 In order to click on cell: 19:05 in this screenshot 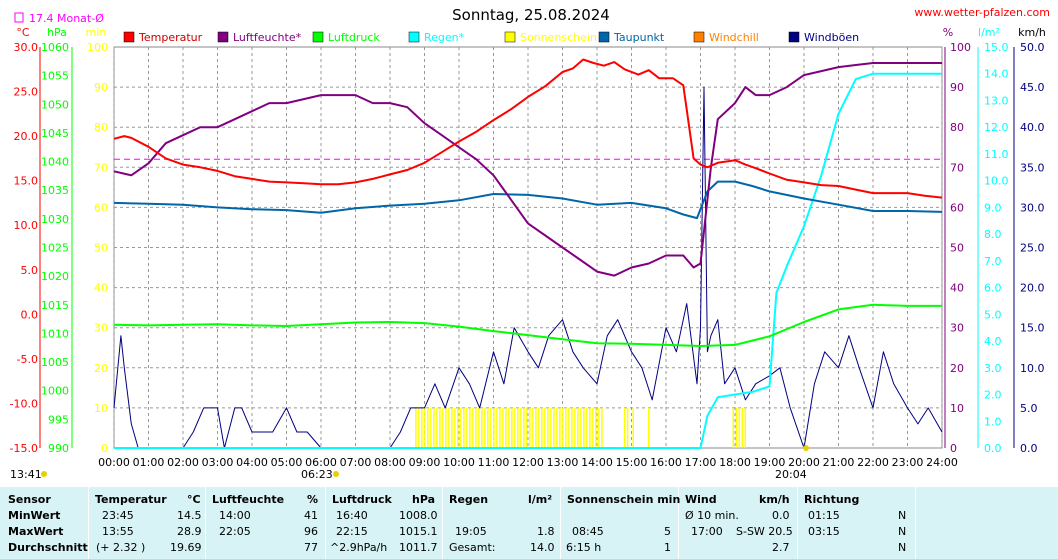, I will do `click(471, 531)`.